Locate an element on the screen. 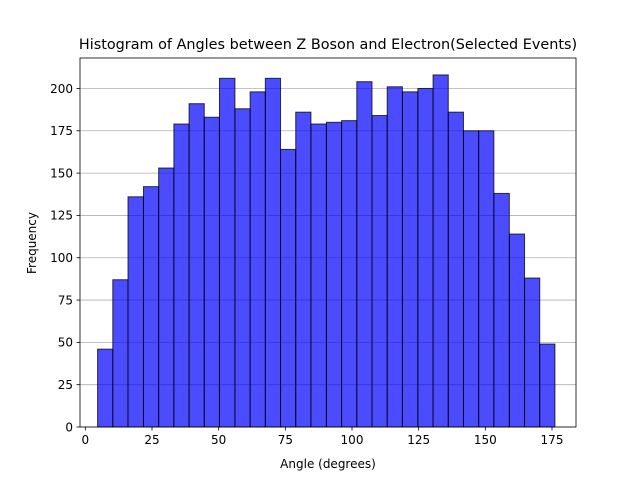  x-tick-label: 0 is located at coordinates (86, 440).